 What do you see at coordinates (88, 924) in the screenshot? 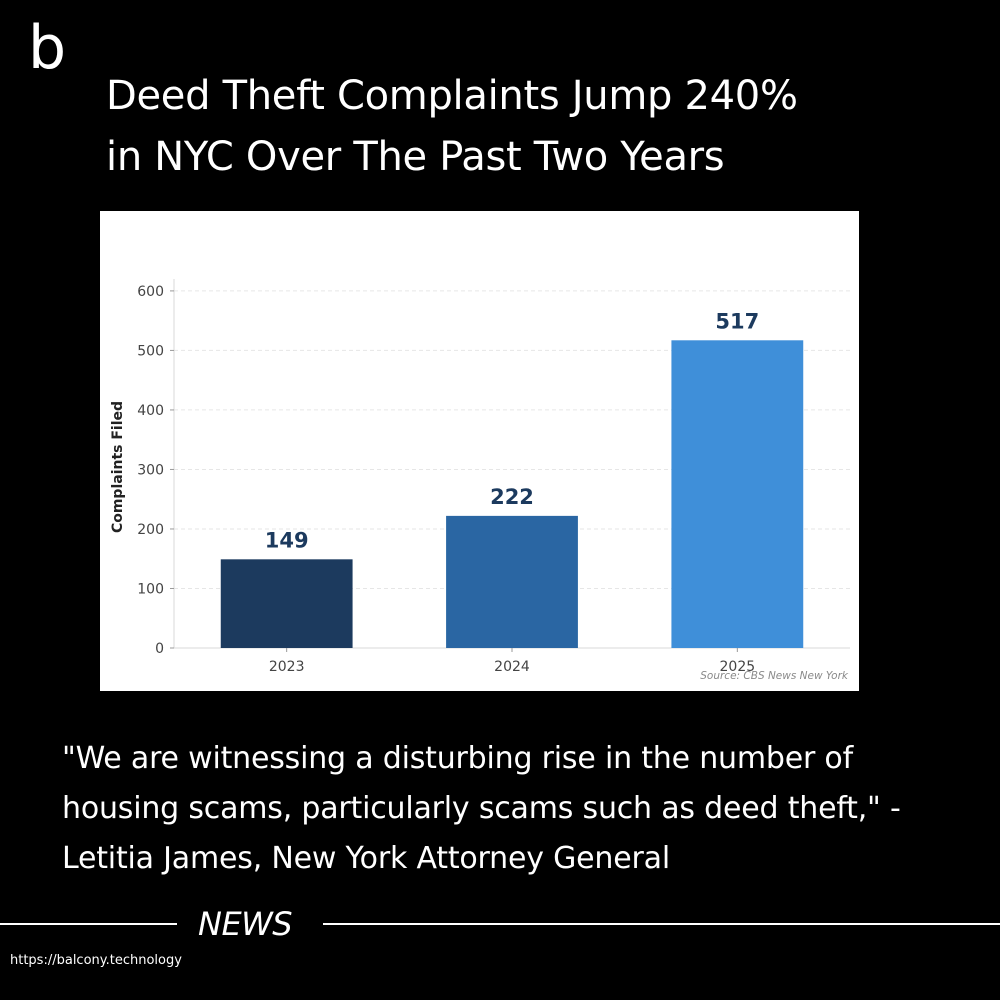
I see `news-divider-left` at bounding box center [88, 924].